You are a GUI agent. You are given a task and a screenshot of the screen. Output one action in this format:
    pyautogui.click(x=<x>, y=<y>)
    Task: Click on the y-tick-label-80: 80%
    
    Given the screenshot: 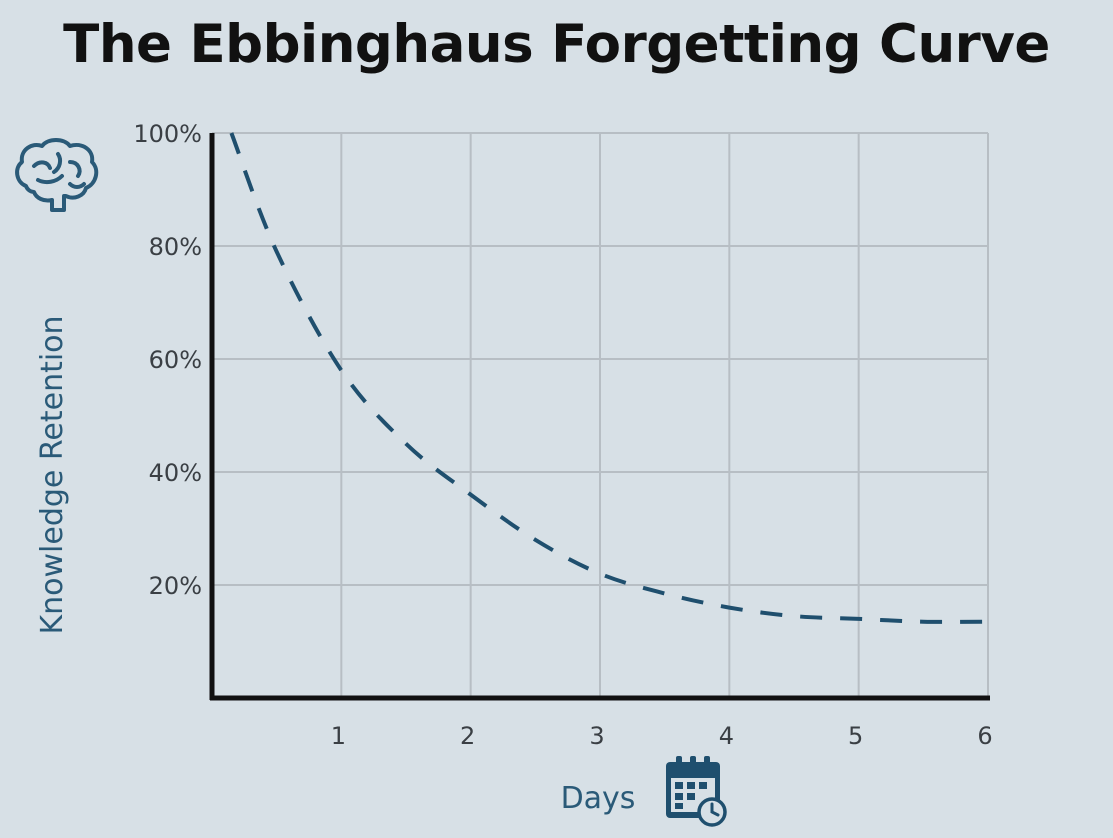 What is the action you would take?
    pyautogui.click(x=175, y=247)
    